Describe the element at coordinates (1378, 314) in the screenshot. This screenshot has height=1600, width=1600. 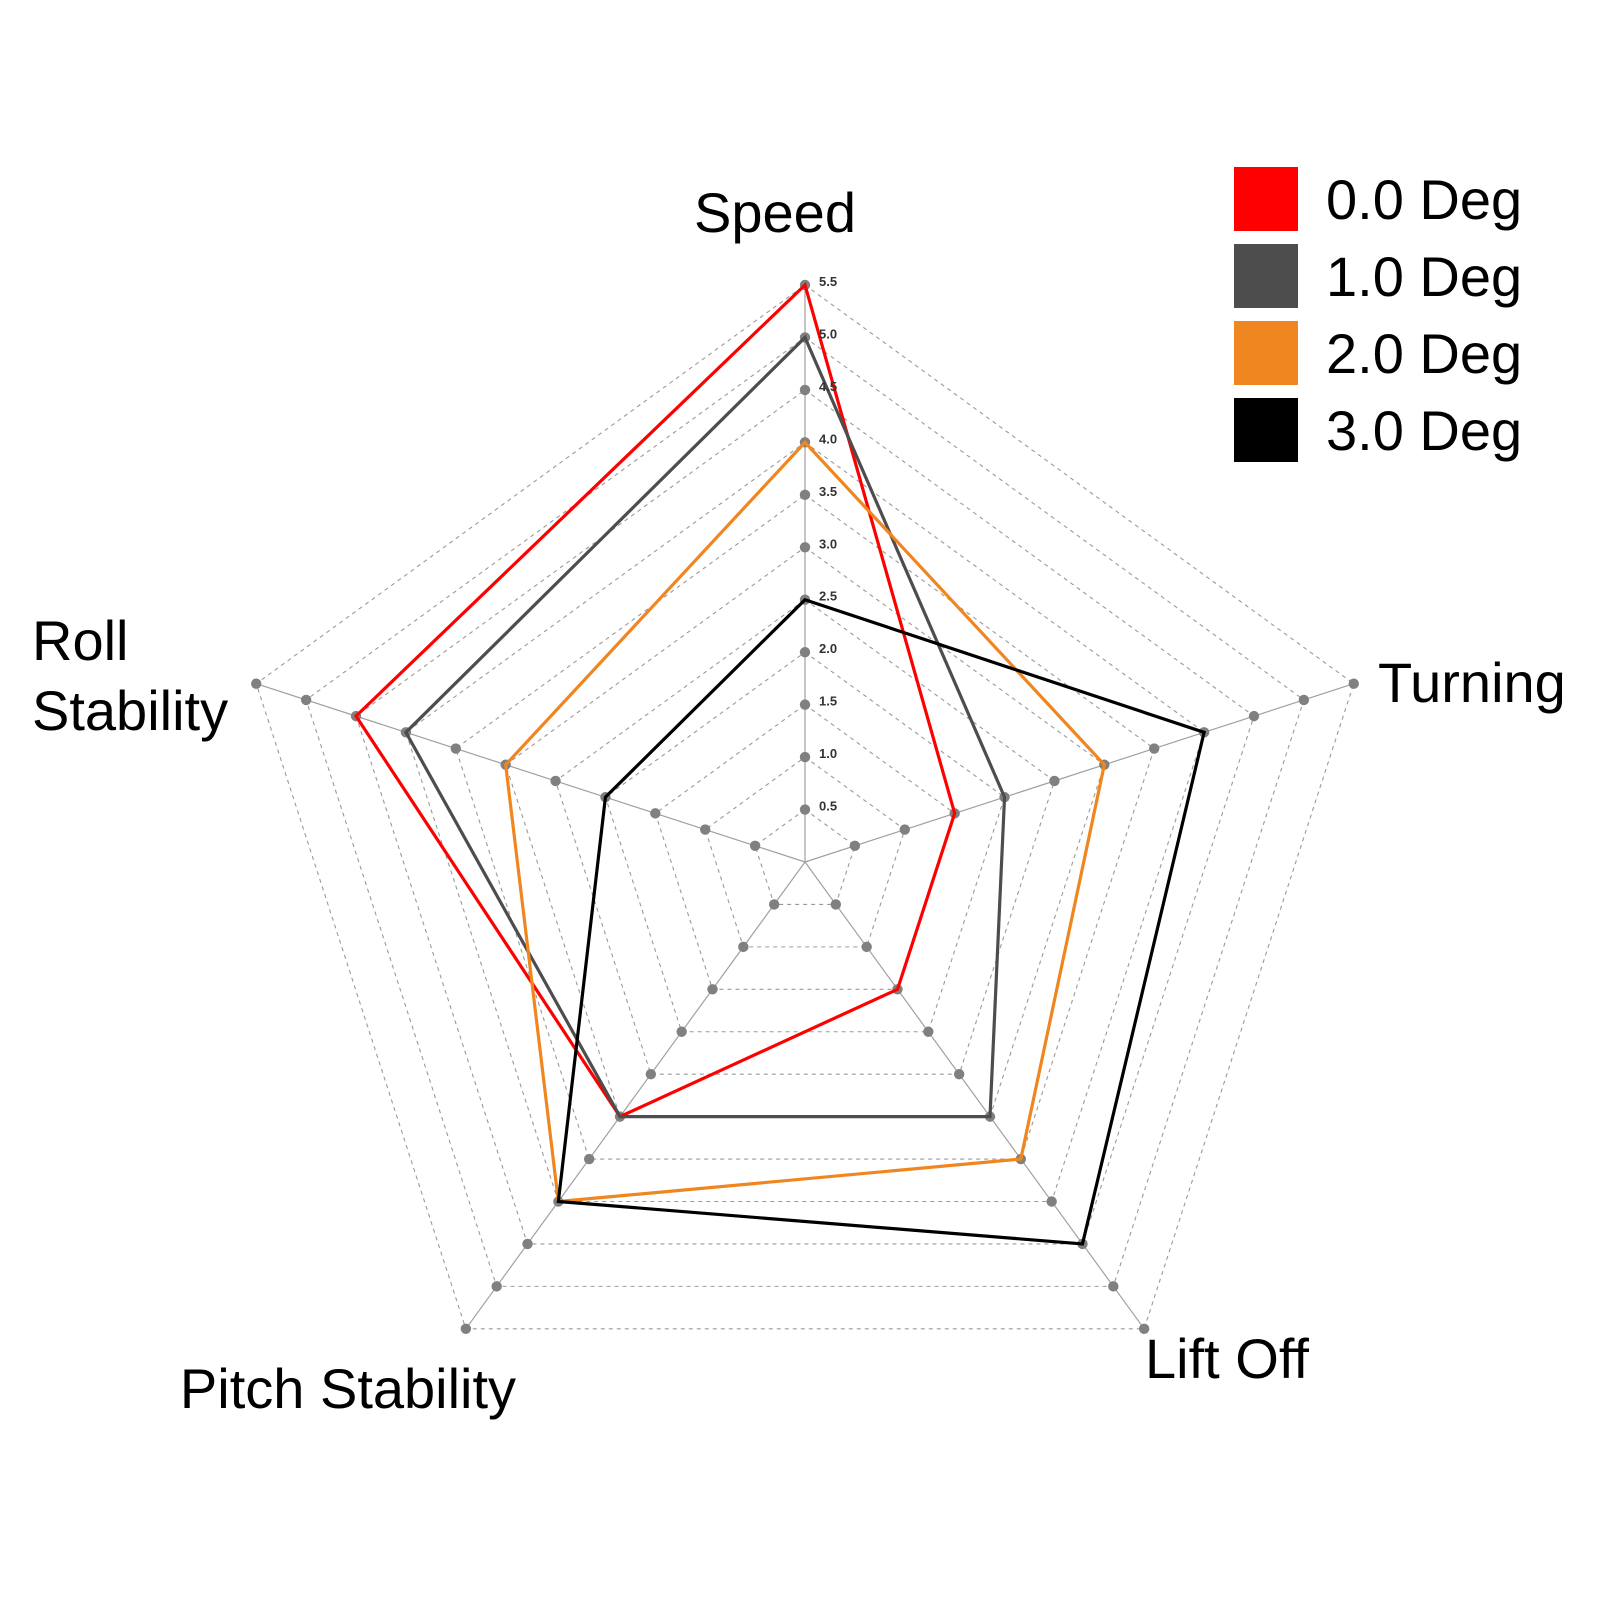
I see `legend: 0.0 Deg 1.0 Deg 2.0 Deg 3.0 Deg` at that location.